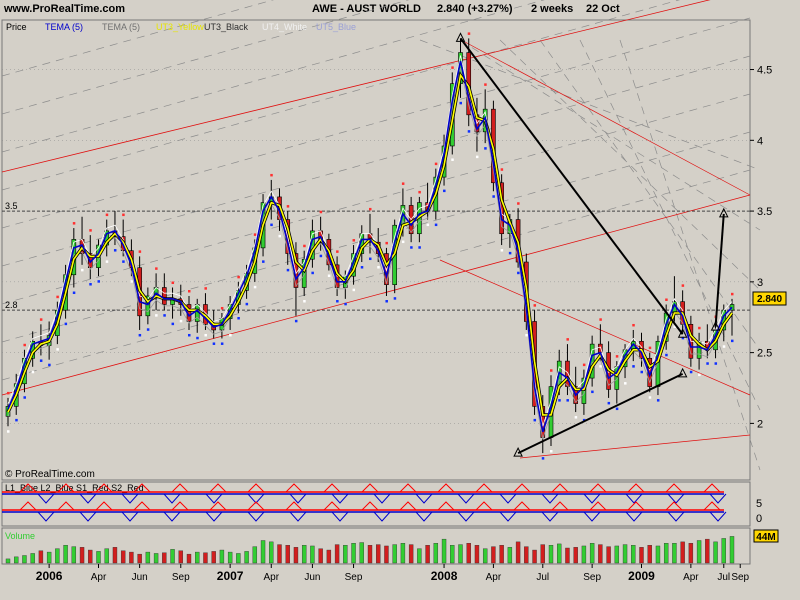 This screenshot has height=600, width=800. I want to click on volume-label: Volume, so click(20, 536).